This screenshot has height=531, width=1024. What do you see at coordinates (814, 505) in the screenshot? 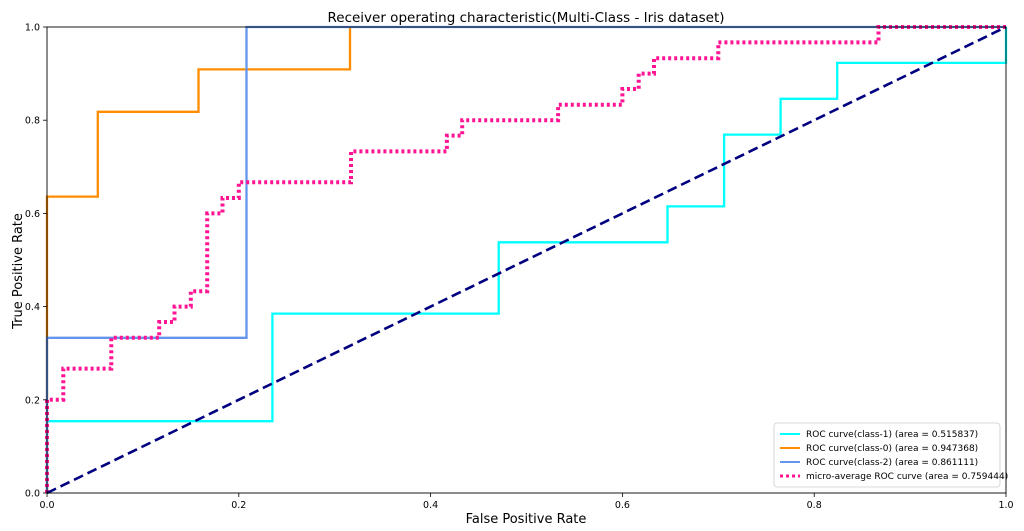
I see `x-tick-label: 0.8` at bounding box center [814, 505].